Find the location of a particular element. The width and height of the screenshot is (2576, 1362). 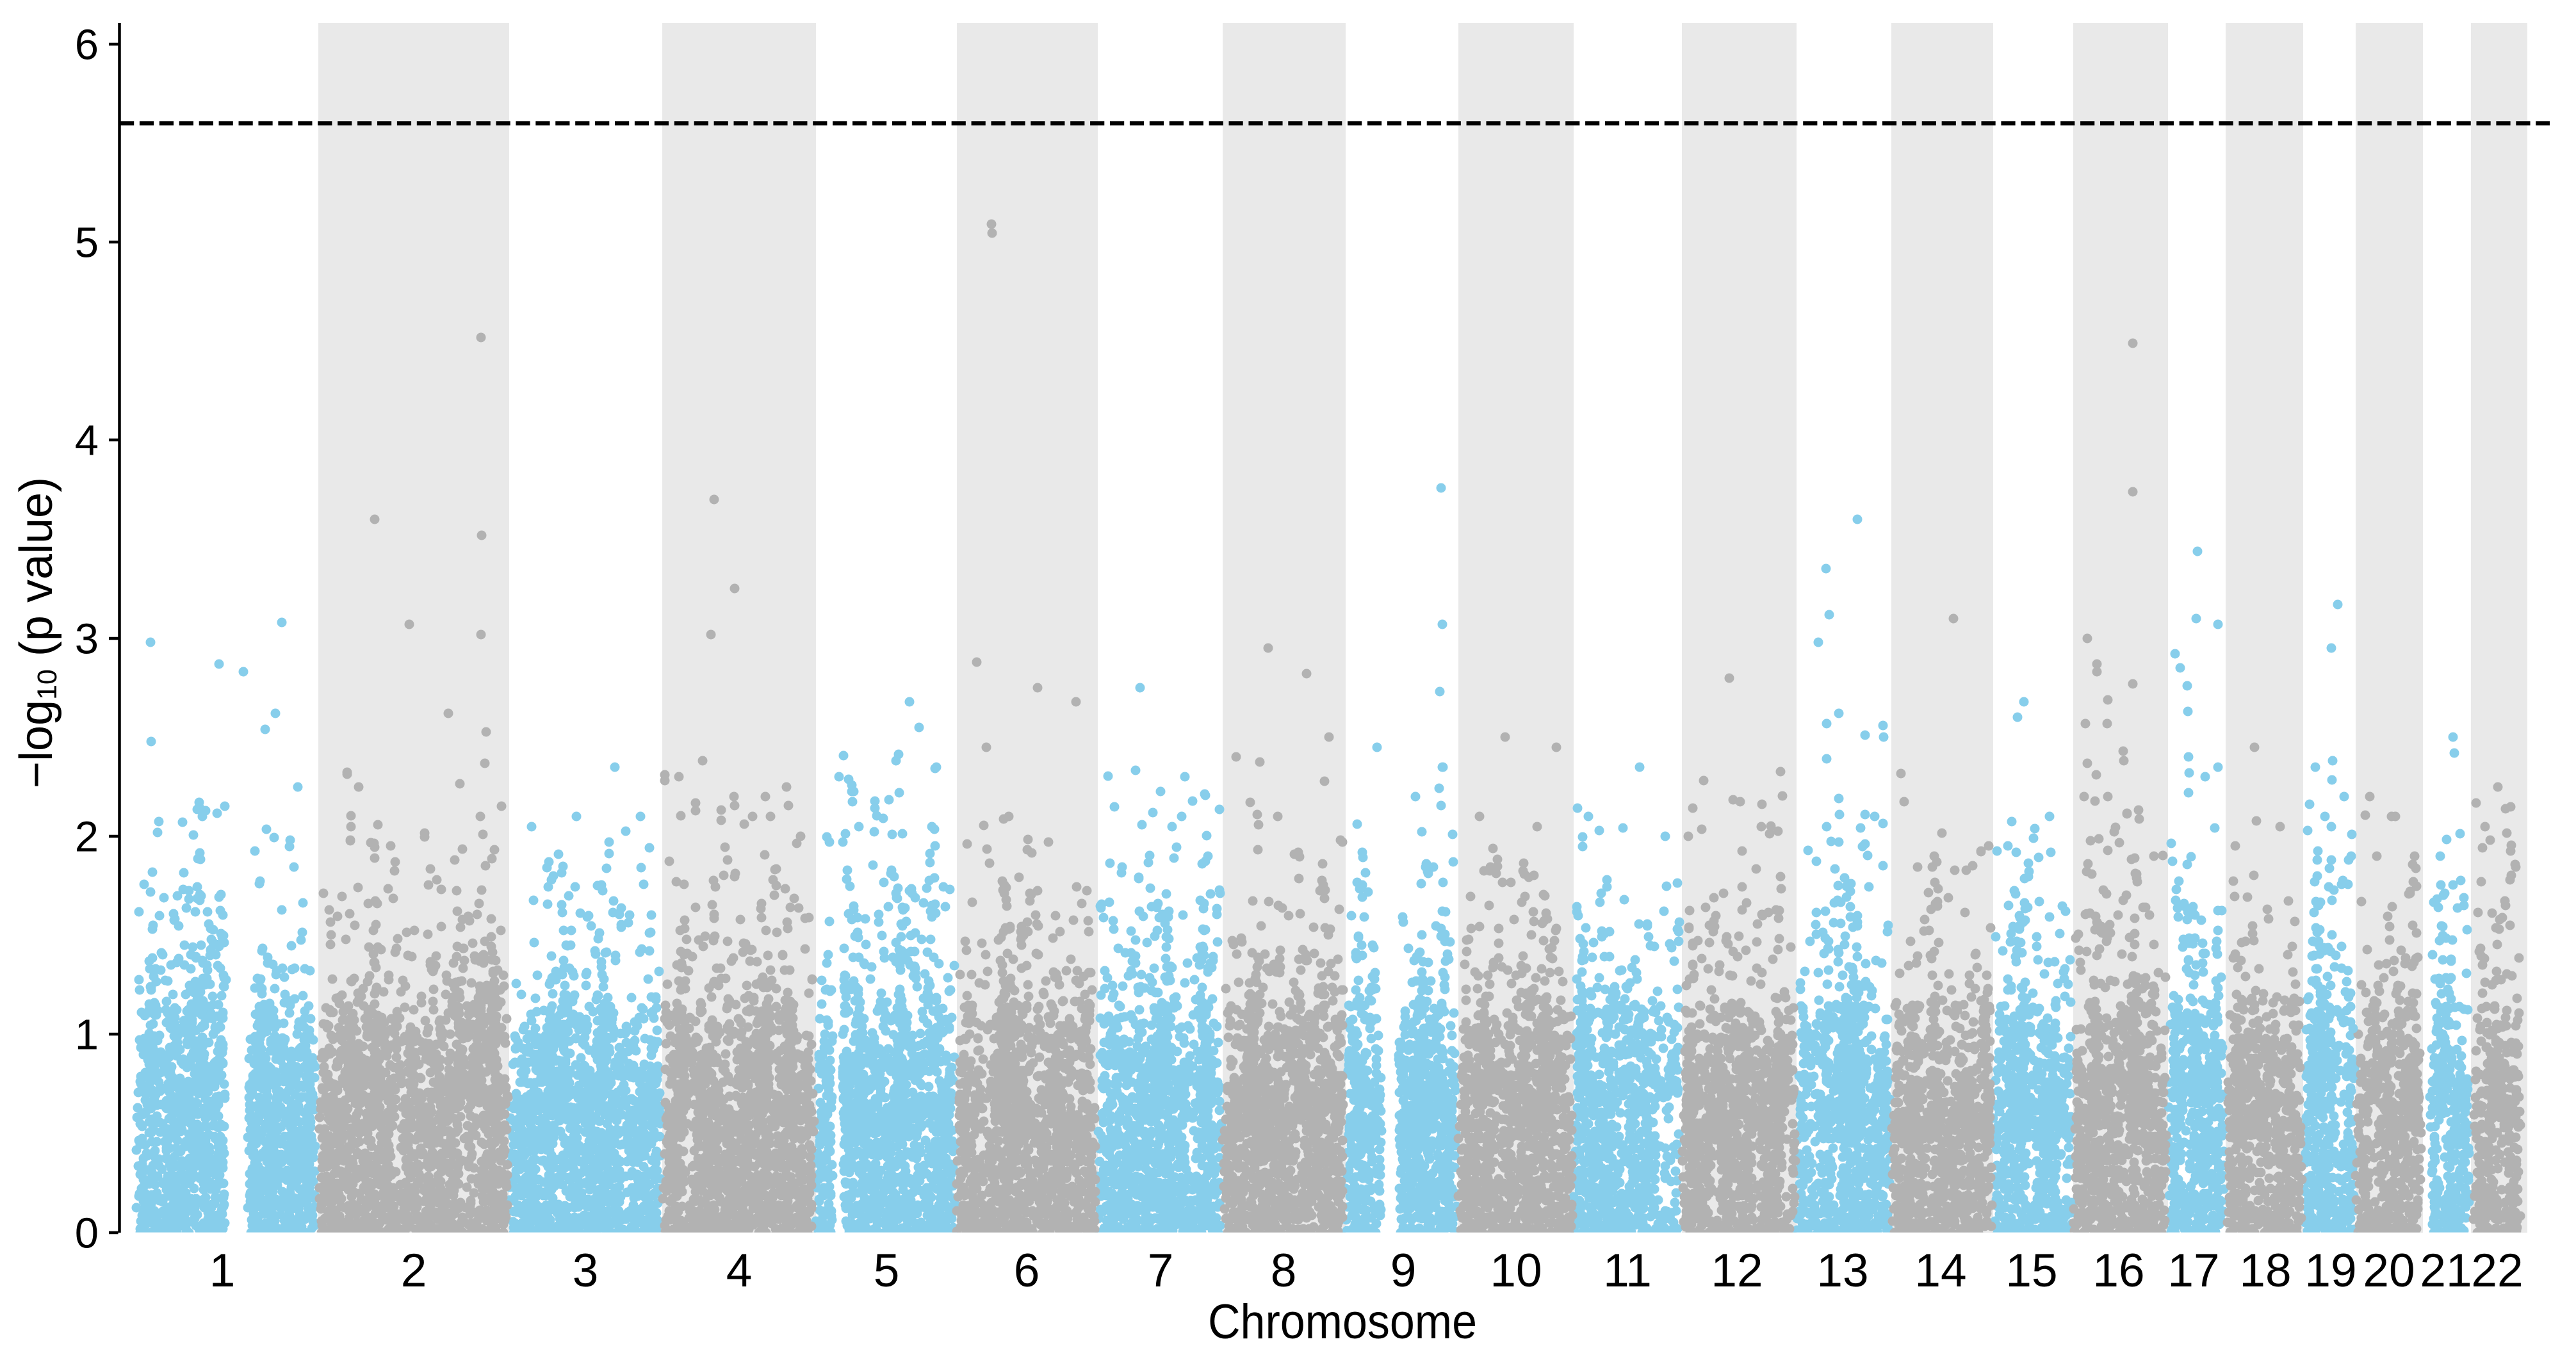

svg-text: 7 is located at coordinates (1161, 1271).